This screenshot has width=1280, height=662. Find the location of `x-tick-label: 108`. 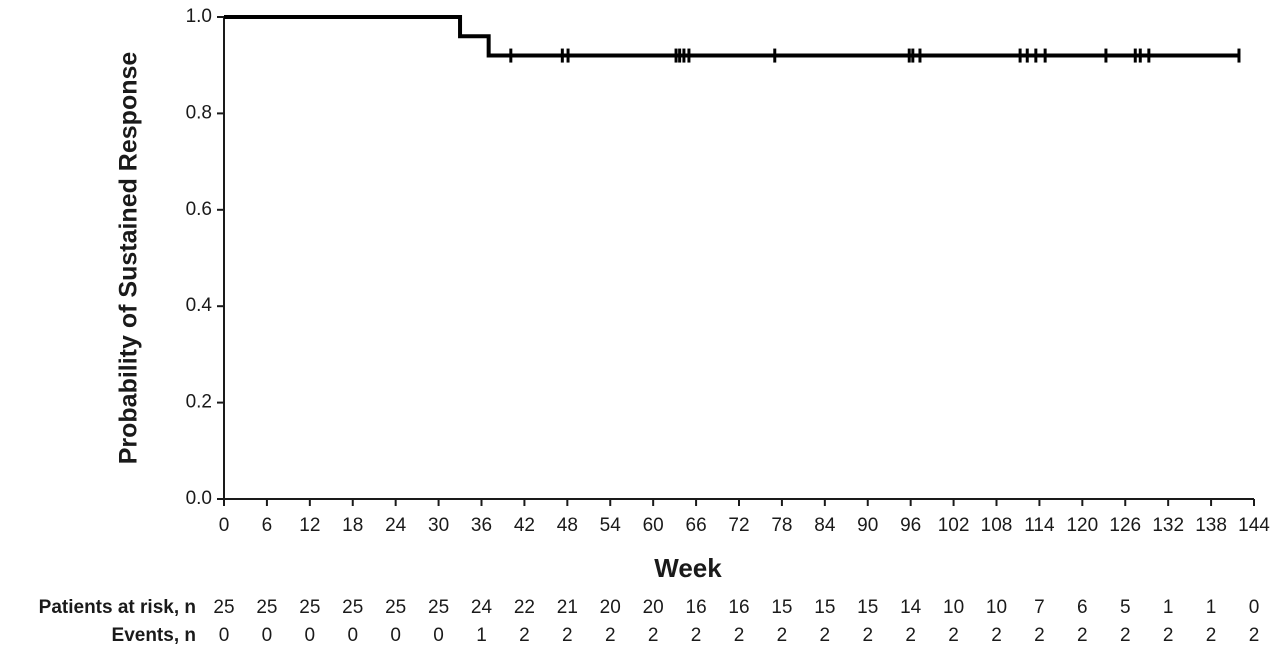

x-tick-label: 108 is located at coordinates (997, 525).